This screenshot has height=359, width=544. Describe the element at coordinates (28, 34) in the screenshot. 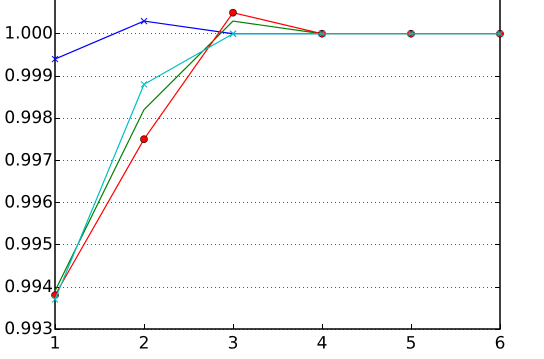

I see `y-tick-label: 1.000` at that location.